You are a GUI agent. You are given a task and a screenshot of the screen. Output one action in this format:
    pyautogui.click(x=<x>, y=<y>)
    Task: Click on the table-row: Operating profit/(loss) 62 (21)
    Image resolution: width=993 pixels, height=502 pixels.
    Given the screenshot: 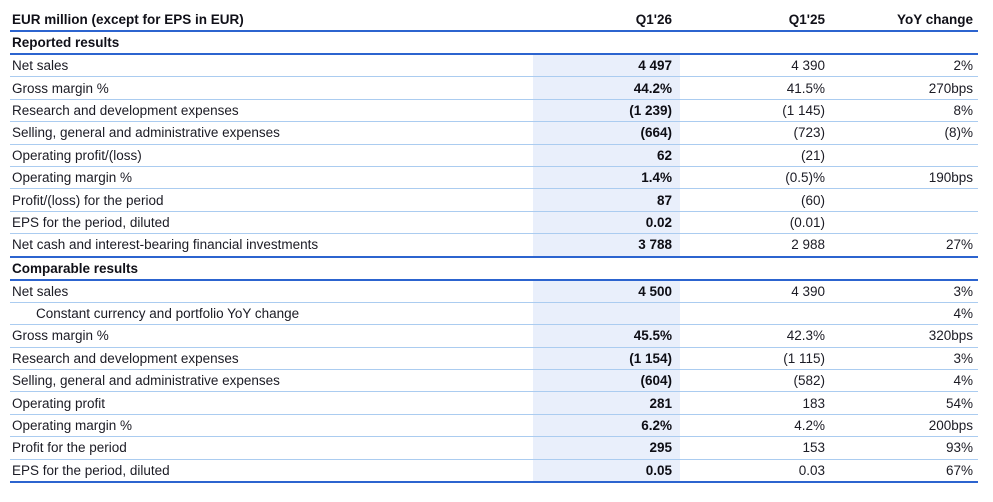 What is the action you would take?
    pyautogui.click(x=494, y=155)
    